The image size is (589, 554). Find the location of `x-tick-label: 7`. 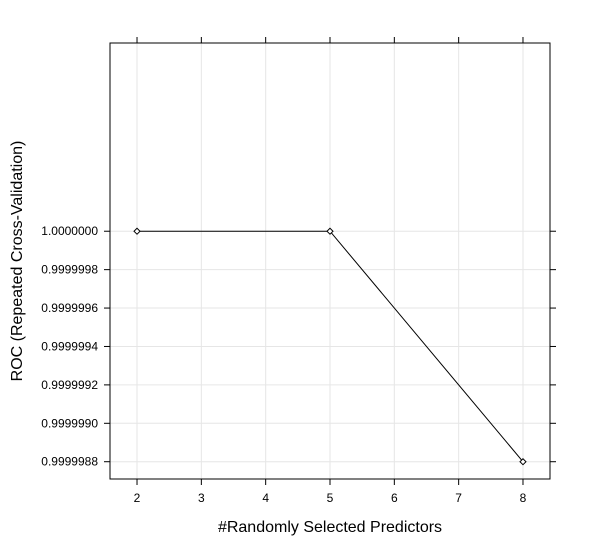

x-tick-label: 7 is located at coordinates (458, 498).